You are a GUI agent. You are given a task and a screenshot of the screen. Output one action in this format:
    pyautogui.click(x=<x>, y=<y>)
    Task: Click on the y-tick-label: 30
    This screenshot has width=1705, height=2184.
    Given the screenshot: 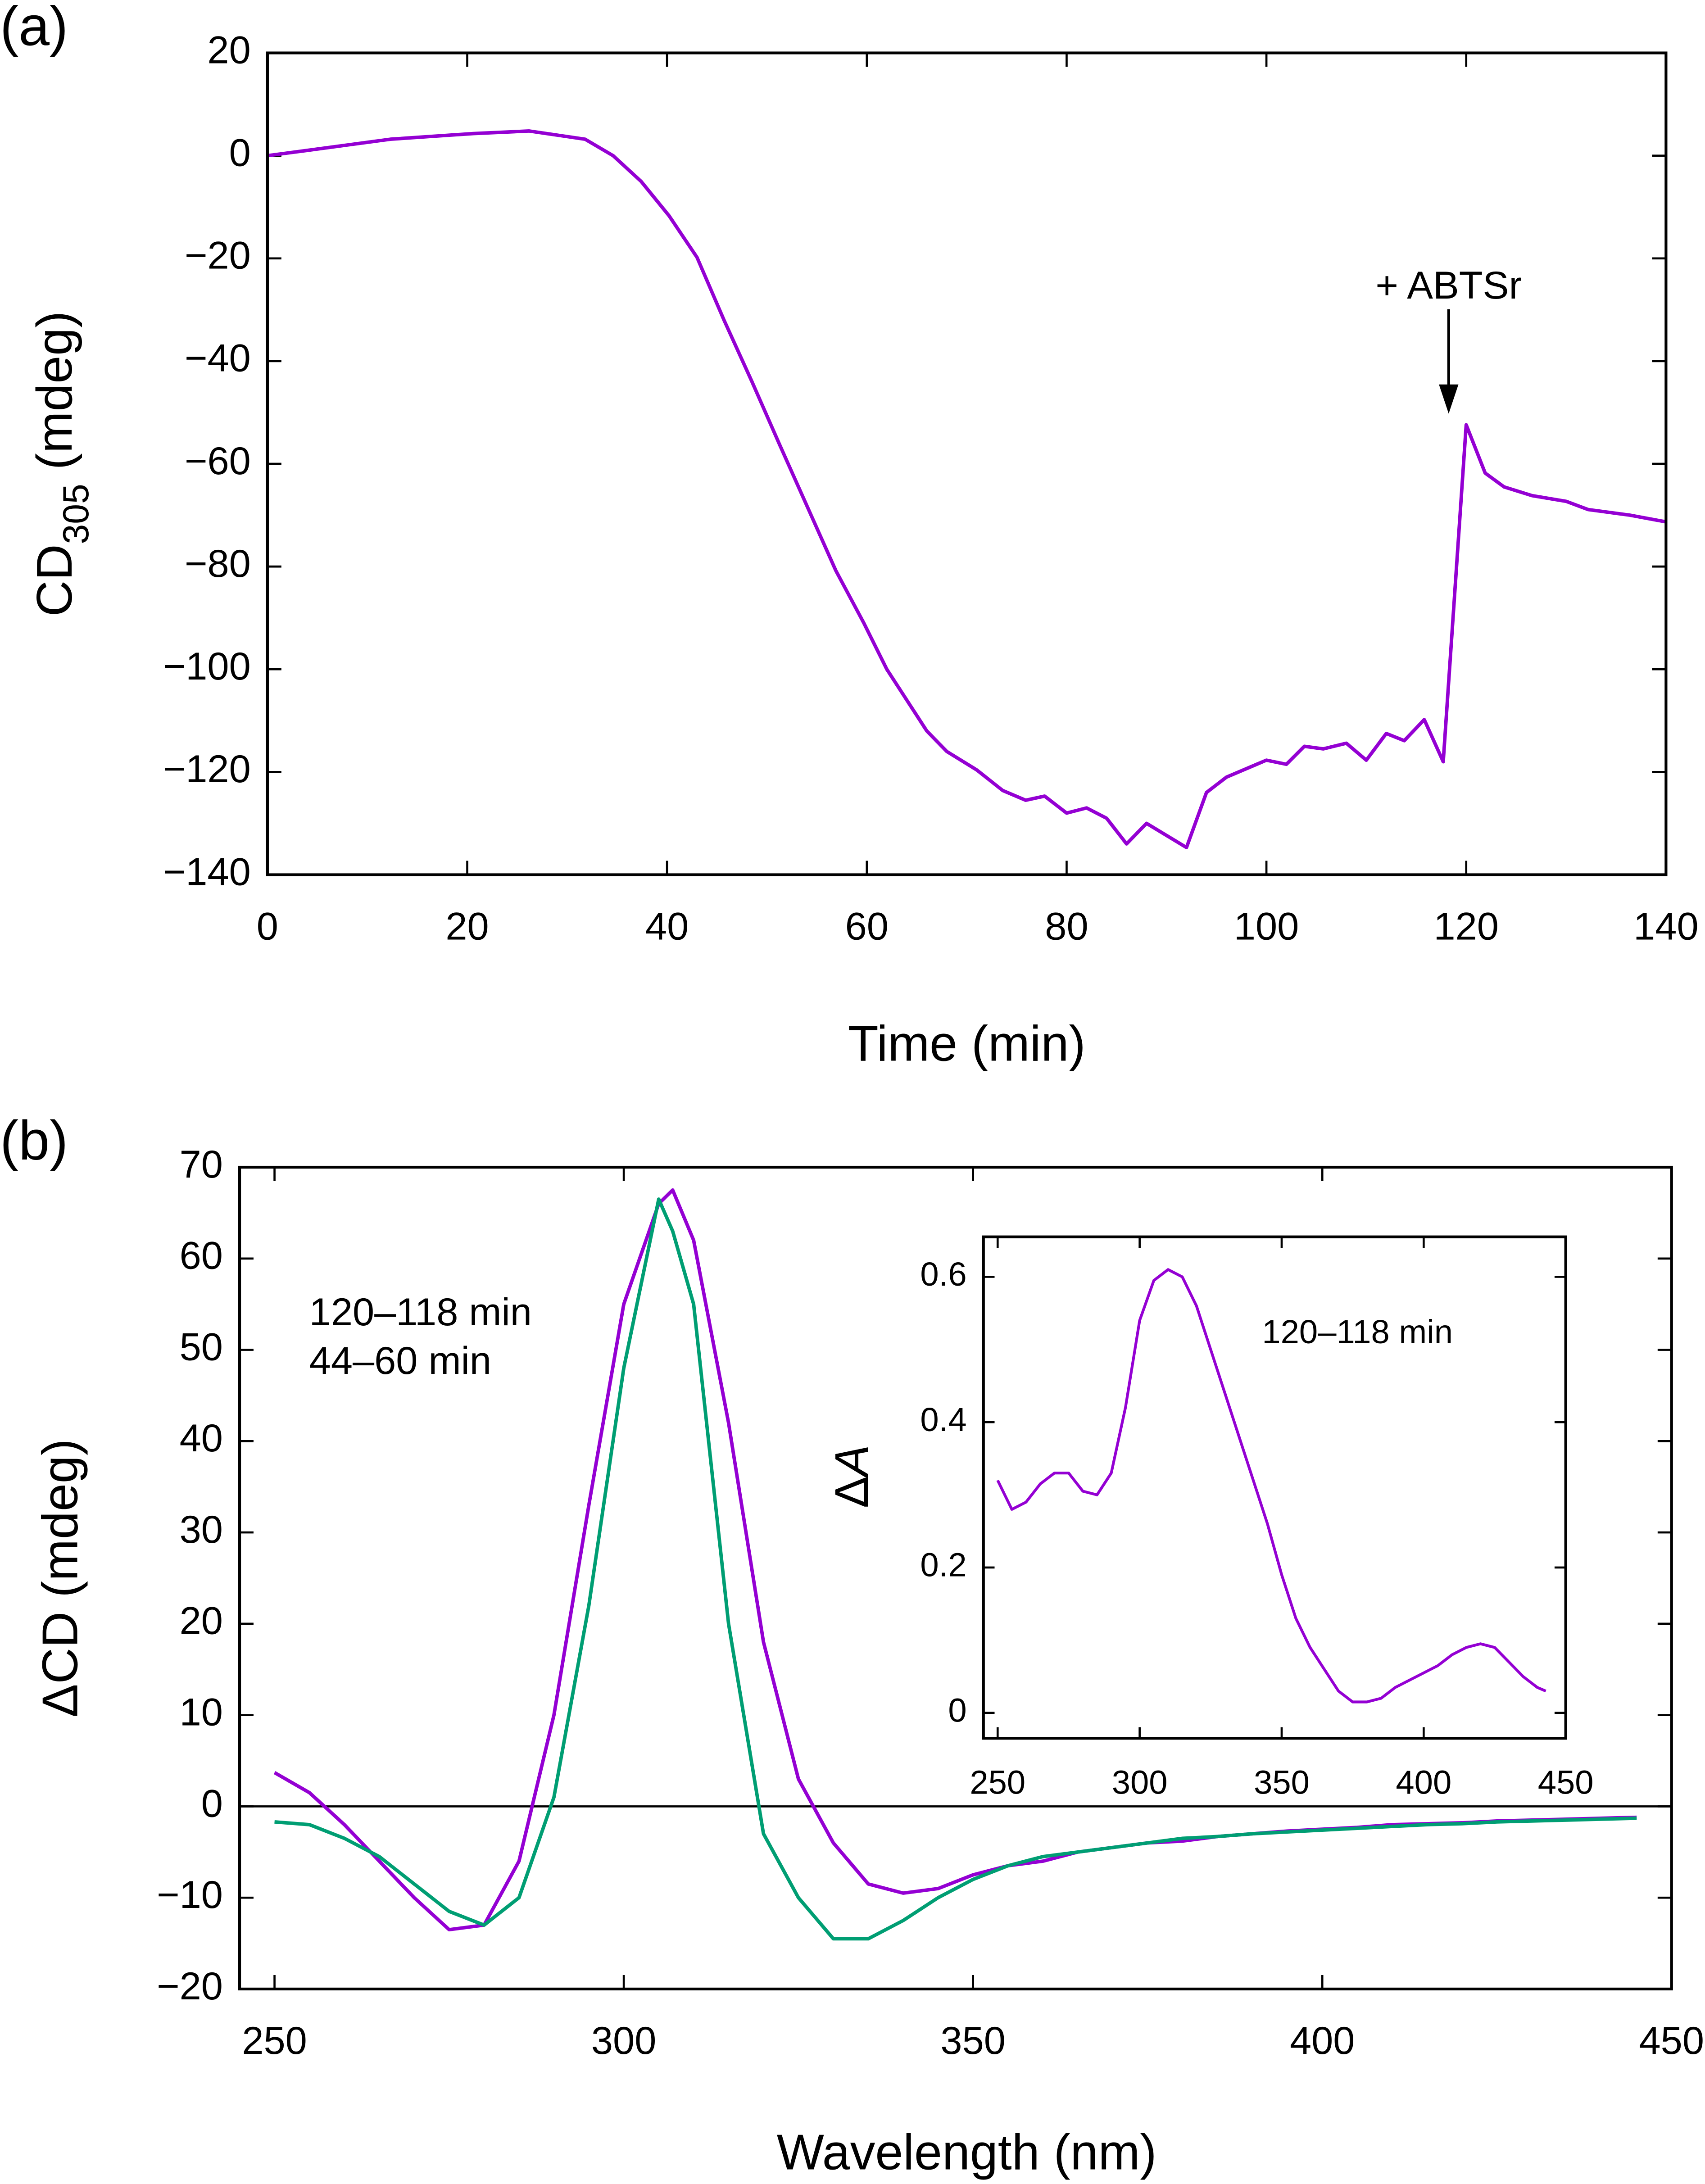 What is the action you would take?
    pyautogui.click(x=202, y=1530)
    